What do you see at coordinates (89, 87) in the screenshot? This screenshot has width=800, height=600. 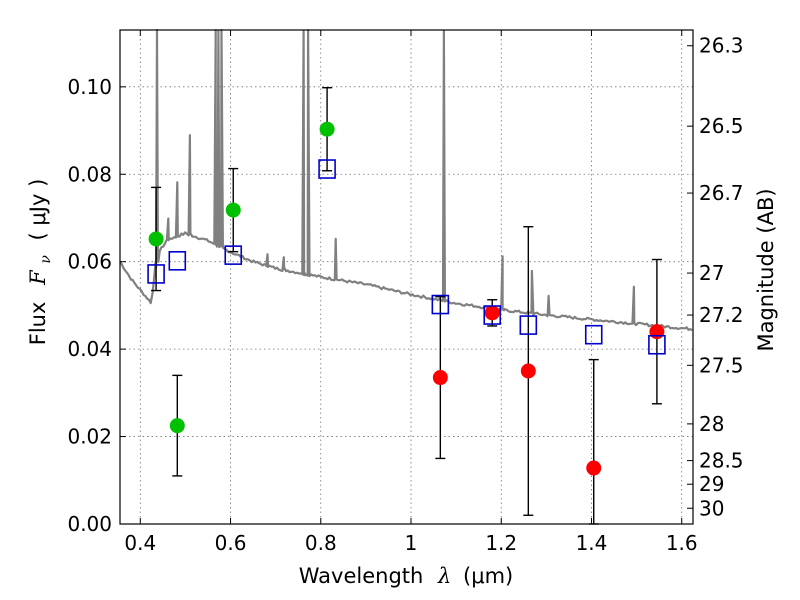 I see `y-tick-label: 0.10` at bounding box center [89, 87].